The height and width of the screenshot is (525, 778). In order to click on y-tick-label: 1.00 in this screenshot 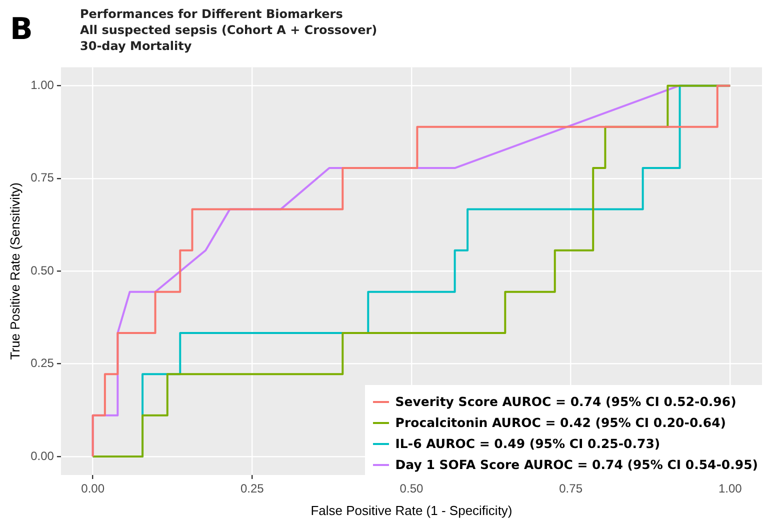, I will do `click(42, 85)`.